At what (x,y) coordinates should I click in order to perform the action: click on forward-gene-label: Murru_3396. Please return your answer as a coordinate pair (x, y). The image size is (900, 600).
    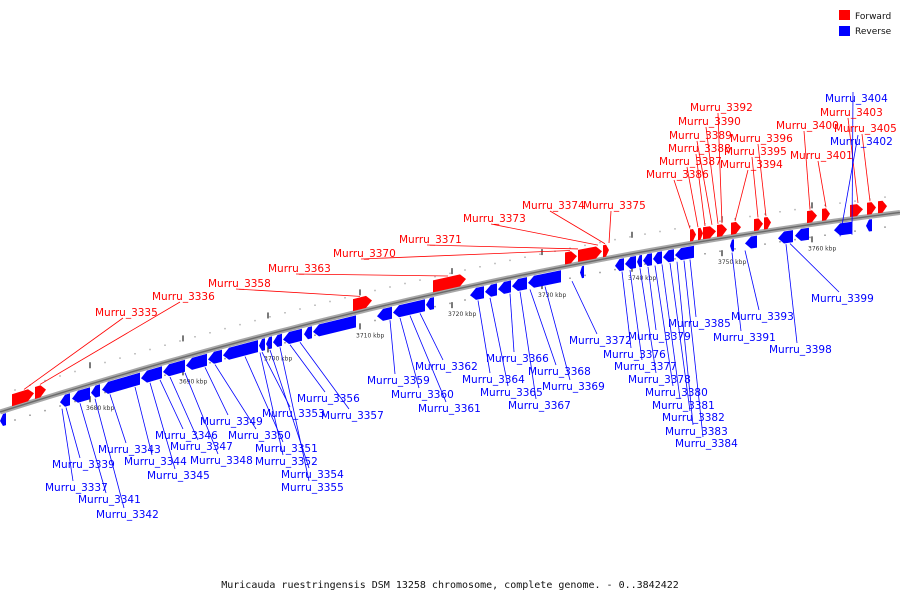
    Looking at the image, I should click on (761, 139).